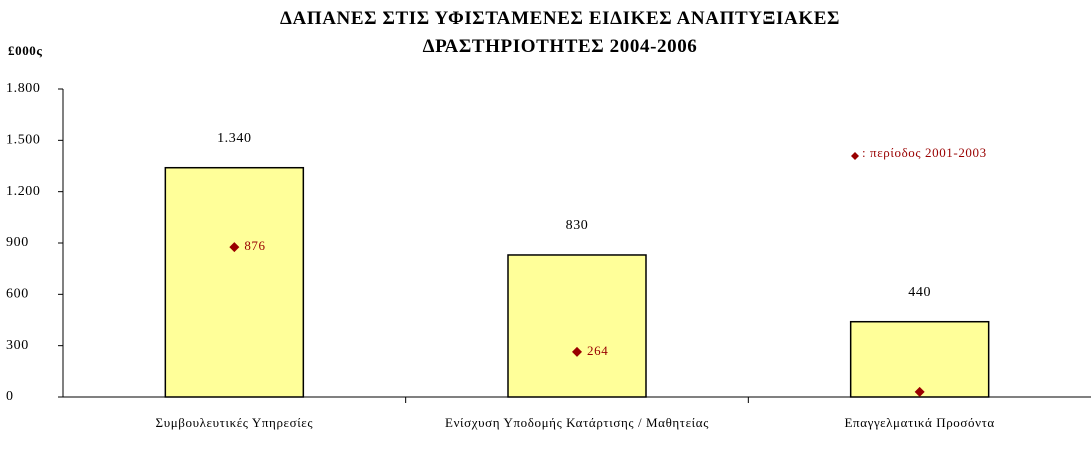  I want to click on legend-marker, so click(855, 156).